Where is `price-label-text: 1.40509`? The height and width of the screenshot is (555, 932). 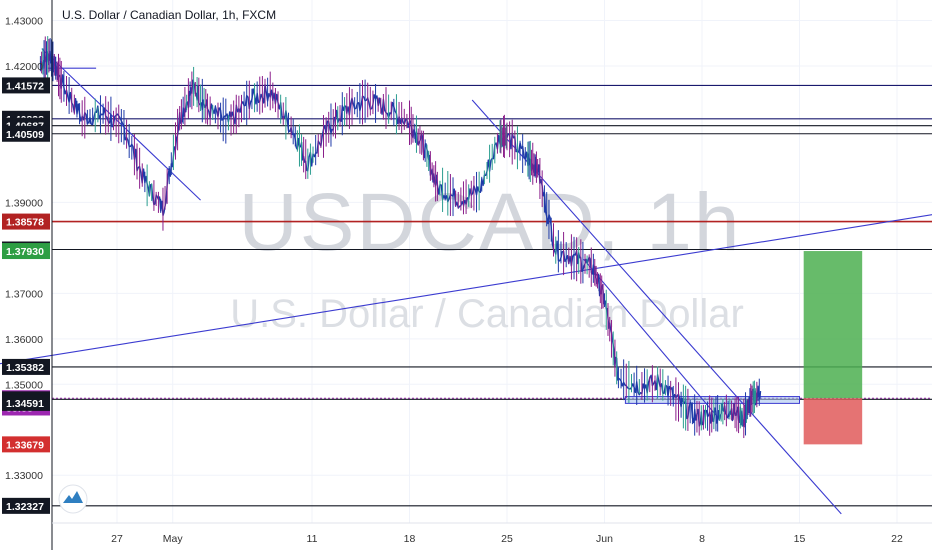
price-label-text: 1.40509 is located at coordinates (25, 135).